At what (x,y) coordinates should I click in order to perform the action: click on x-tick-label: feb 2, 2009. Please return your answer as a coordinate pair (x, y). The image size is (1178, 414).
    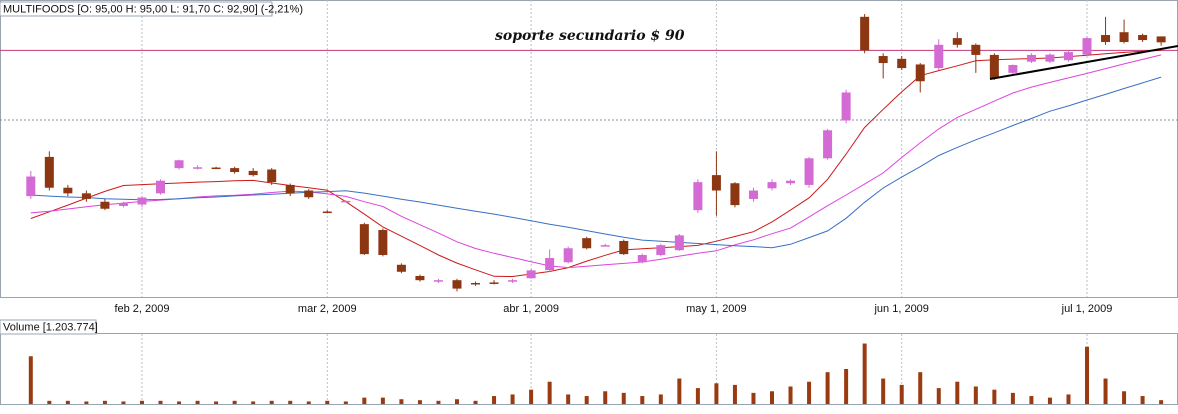
    Looking at the image, I should click on (141, 309).